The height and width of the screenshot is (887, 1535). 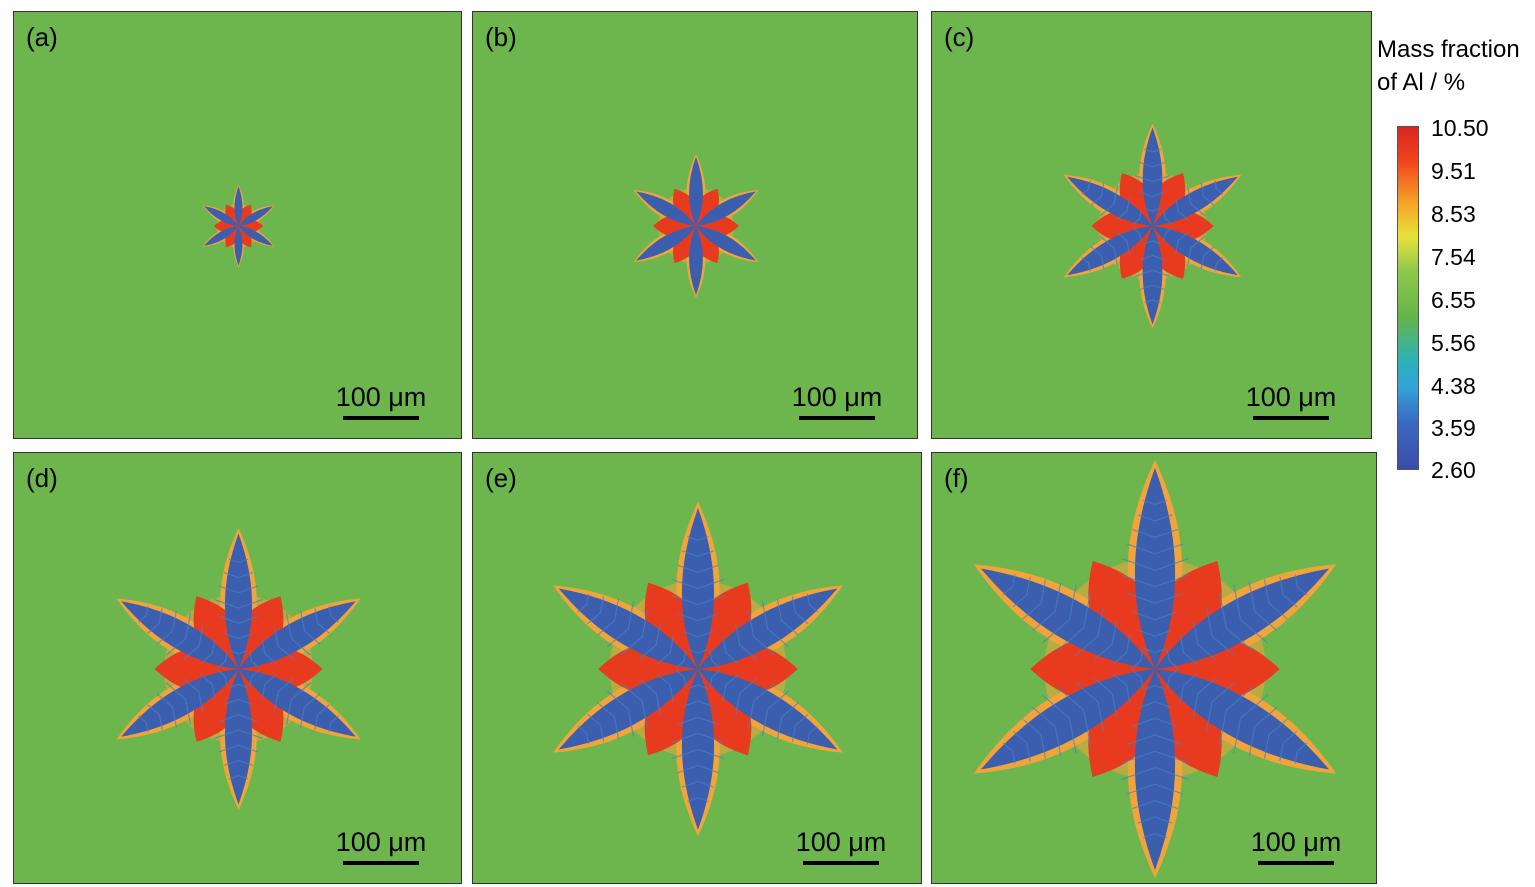 I want to click on panel-c: (c) 100 μm, so click(x=1151, y=225).